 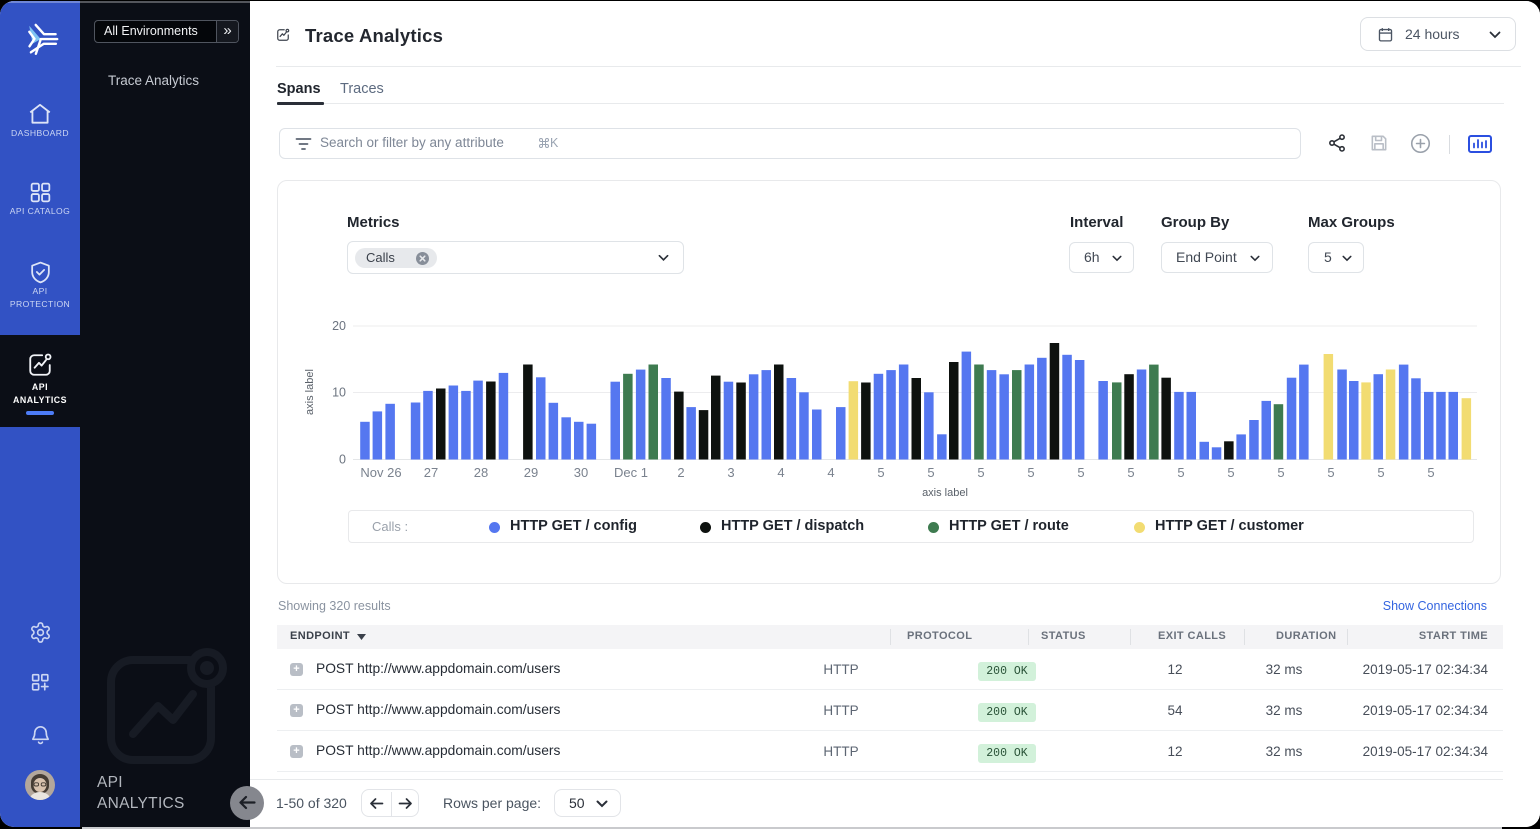 What do you see at coordinates (680, 472) in the screenshot?
I see `svg-text: 2` at bounding box center [680, 472].